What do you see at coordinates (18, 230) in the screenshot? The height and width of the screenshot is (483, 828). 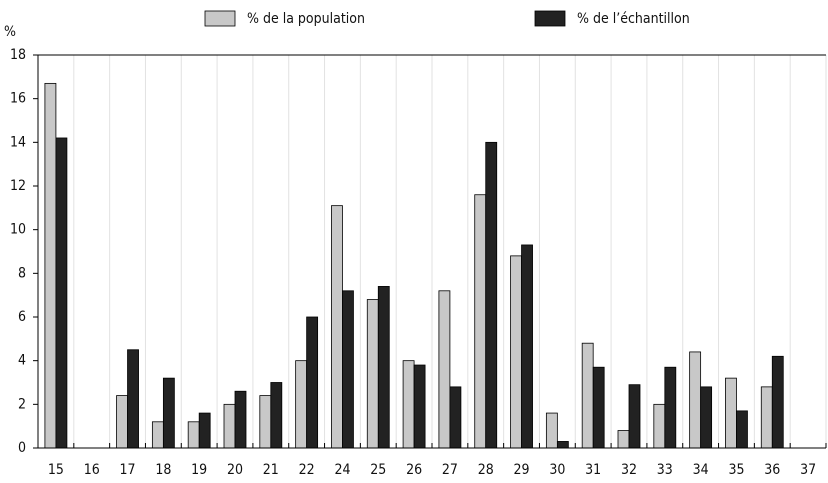 I see `y-tick-label: 10` at bounding box center [18, 230].